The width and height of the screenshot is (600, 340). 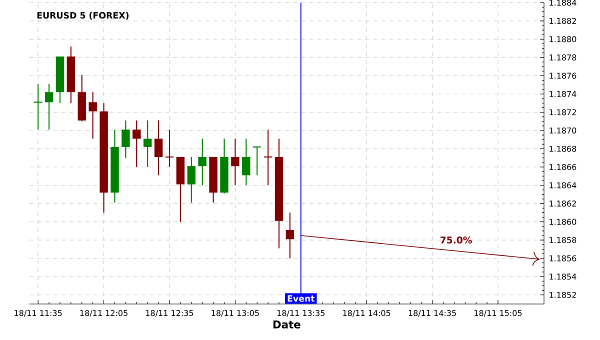 I want to click on y-tick-label: 1.1870, so click(x=563, y=130).